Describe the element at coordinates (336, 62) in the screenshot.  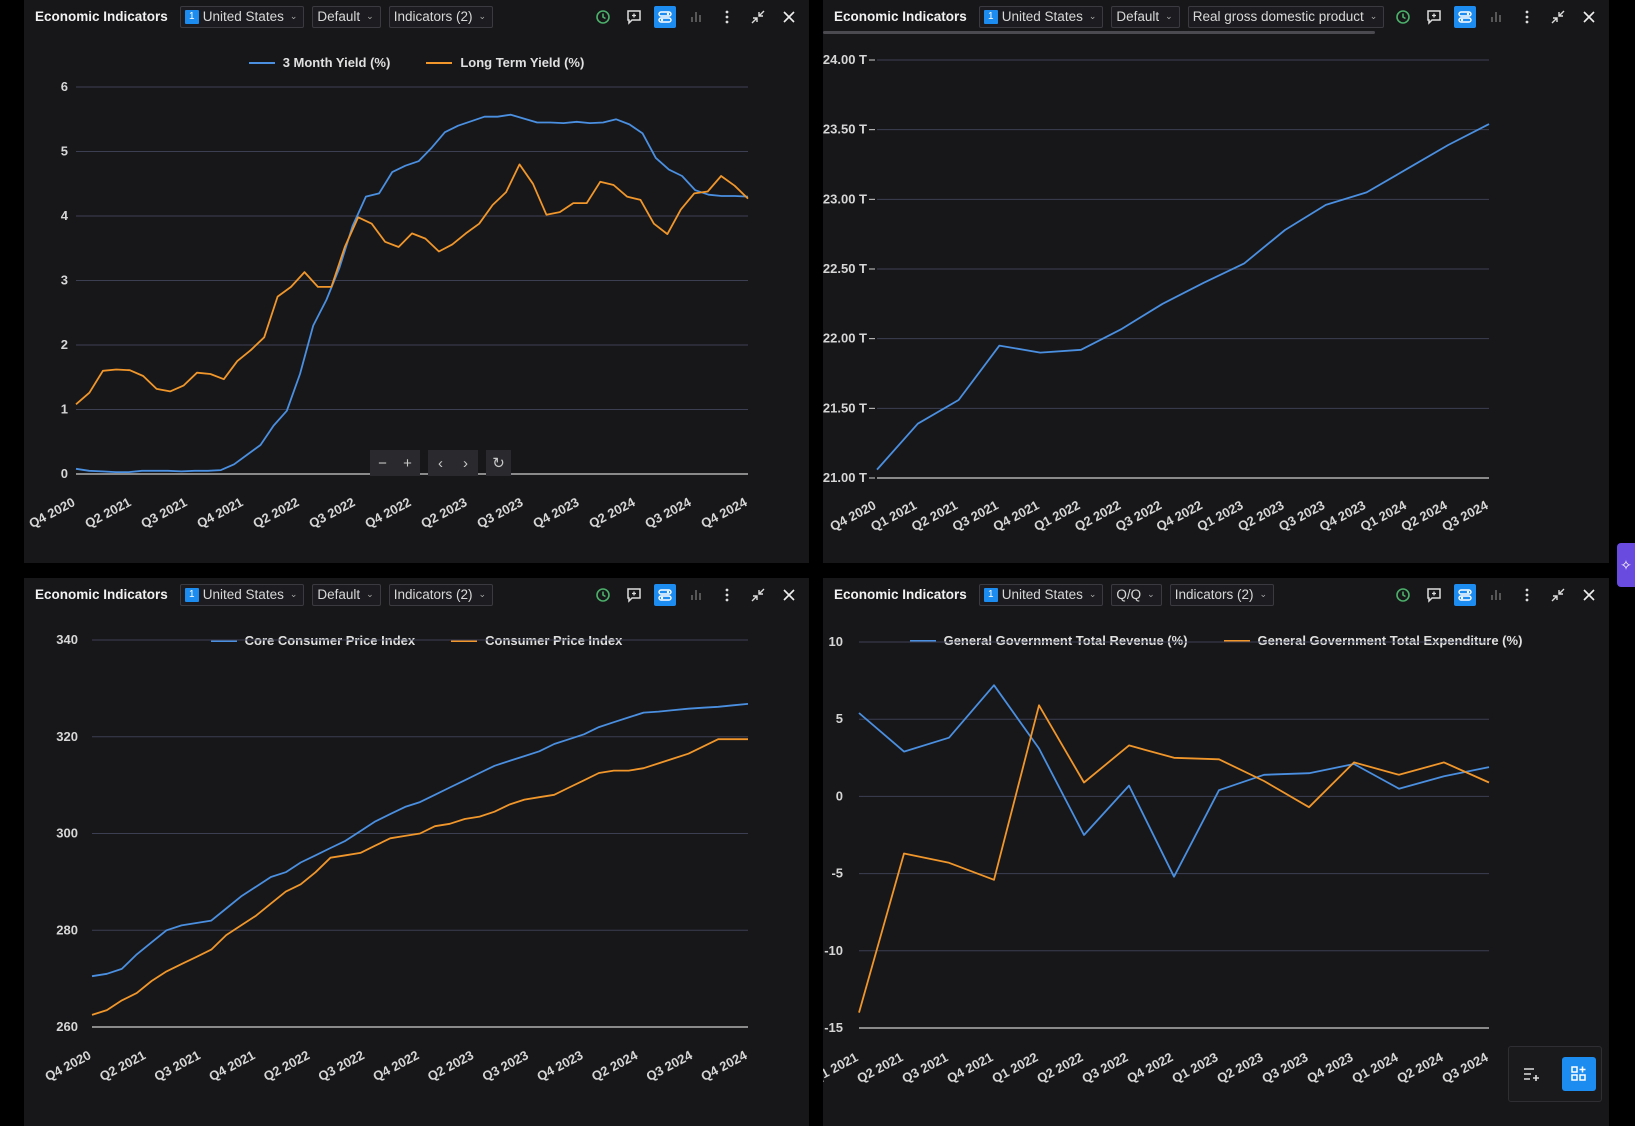
I see `legend-label: 3 Month Yield (%)` at that location.